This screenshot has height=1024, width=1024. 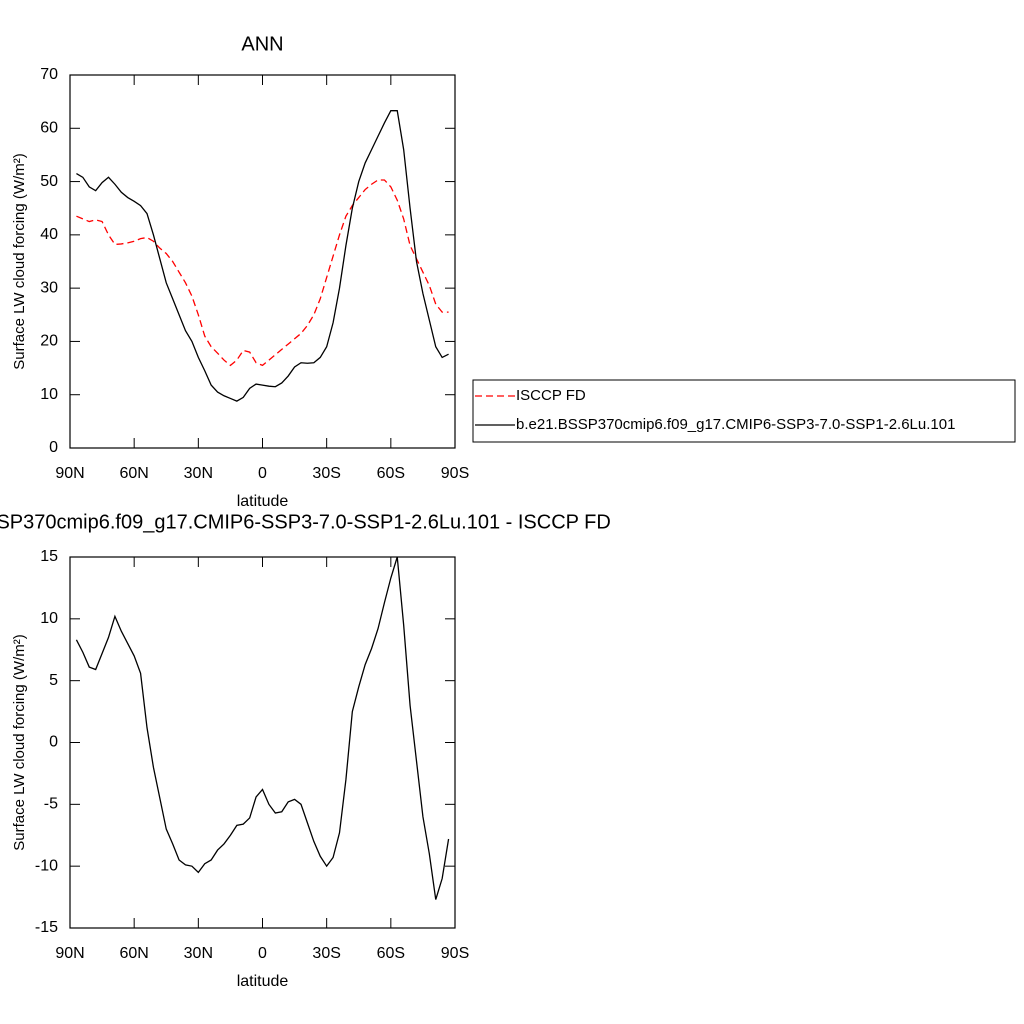 What do you see at coordinates (262, 44) in the screenshot?
I see `chart-title: ANN` at bounding box center [262, 44].